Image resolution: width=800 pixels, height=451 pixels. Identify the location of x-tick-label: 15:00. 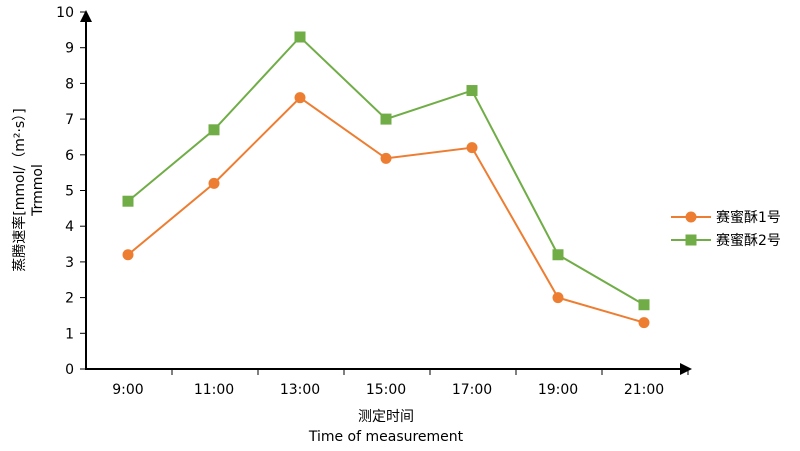
(386, 390).